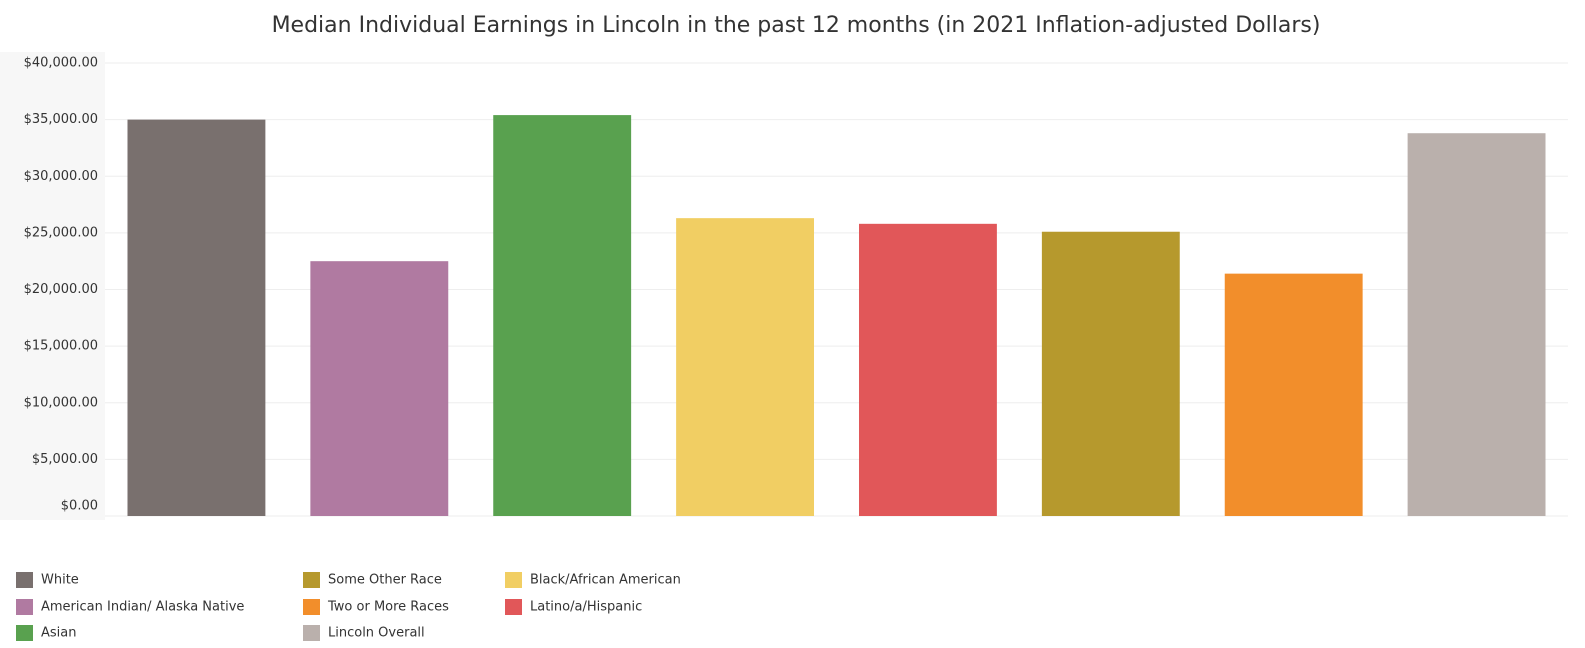 This screenshot has width=1585, height=648. I want to click on y-tick-label: $25,000.00, so click(61, 232).